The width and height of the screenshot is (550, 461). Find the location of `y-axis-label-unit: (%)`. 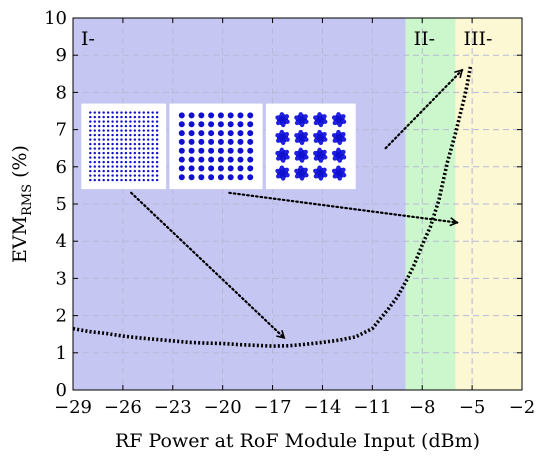

y-axis-label-unit: (%) is located at coordinates (20, 161).